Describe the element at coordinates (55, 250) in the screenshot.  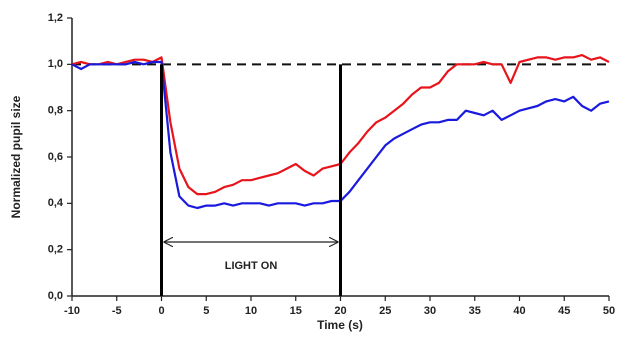
I see `y-tick-label: 0,2` at that location.